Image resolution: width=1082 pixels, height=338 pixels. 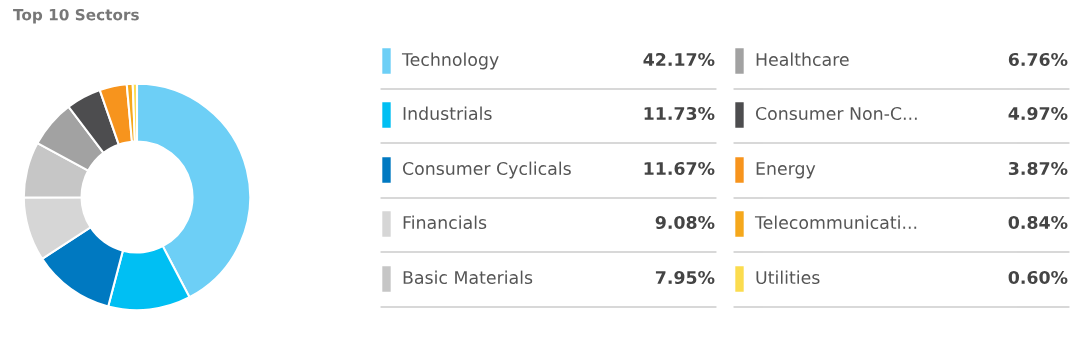 What do you see at coordinates (679, 59) in the screenshot?
I see `data-label: 42.17%` at bounding box center [679, 59].